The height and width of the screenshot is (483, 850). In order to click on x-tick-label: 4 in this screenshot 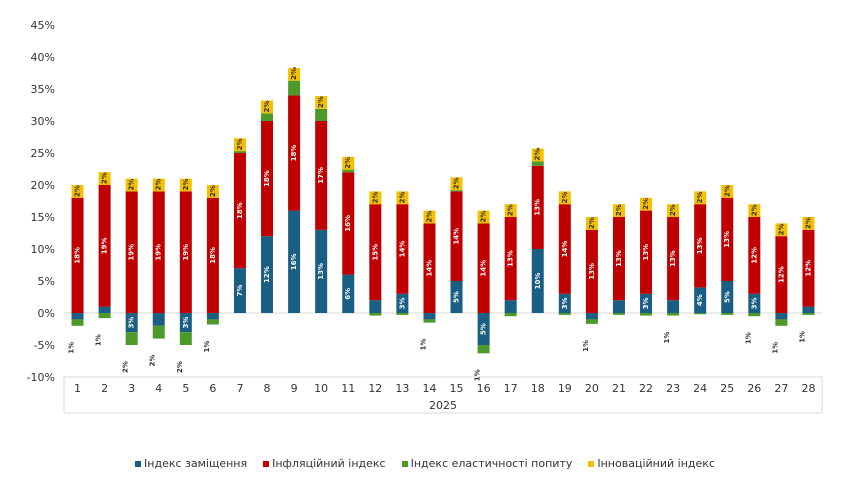, I will do `click(158, 388)`.